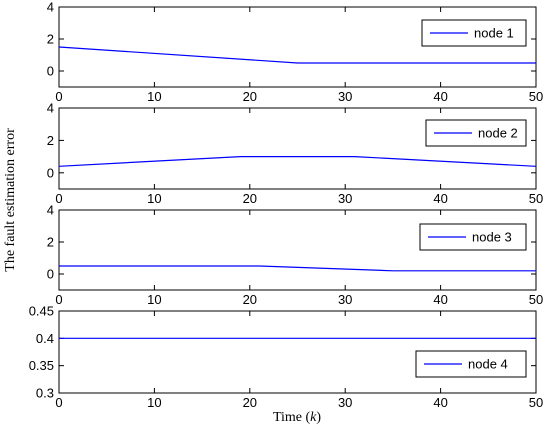 Image resolution: width=550 pixels, height=429 pixels. I want to click on x-axis-label: Time (k), so click(297, 417).